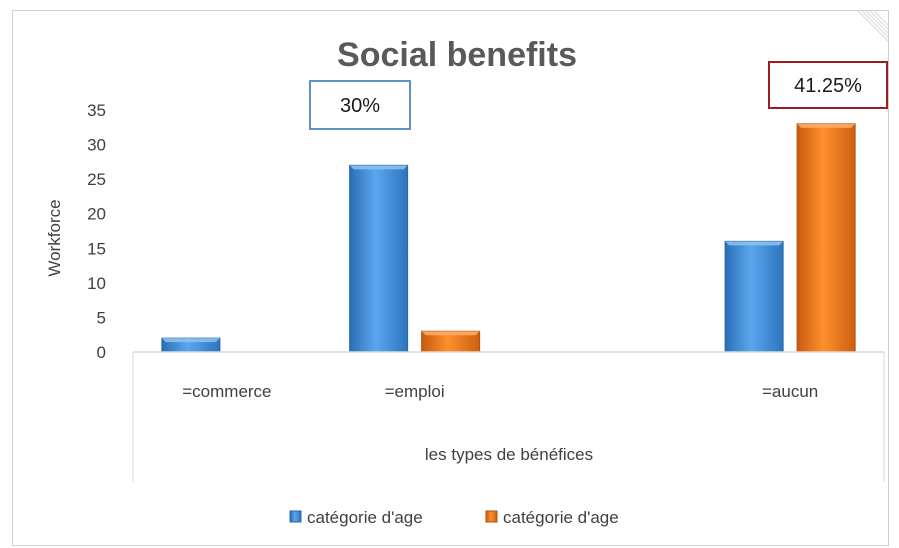 This screenshot has height=548, width=899. I want to click on annotations: 30% 41.25%, so click(598, 95).